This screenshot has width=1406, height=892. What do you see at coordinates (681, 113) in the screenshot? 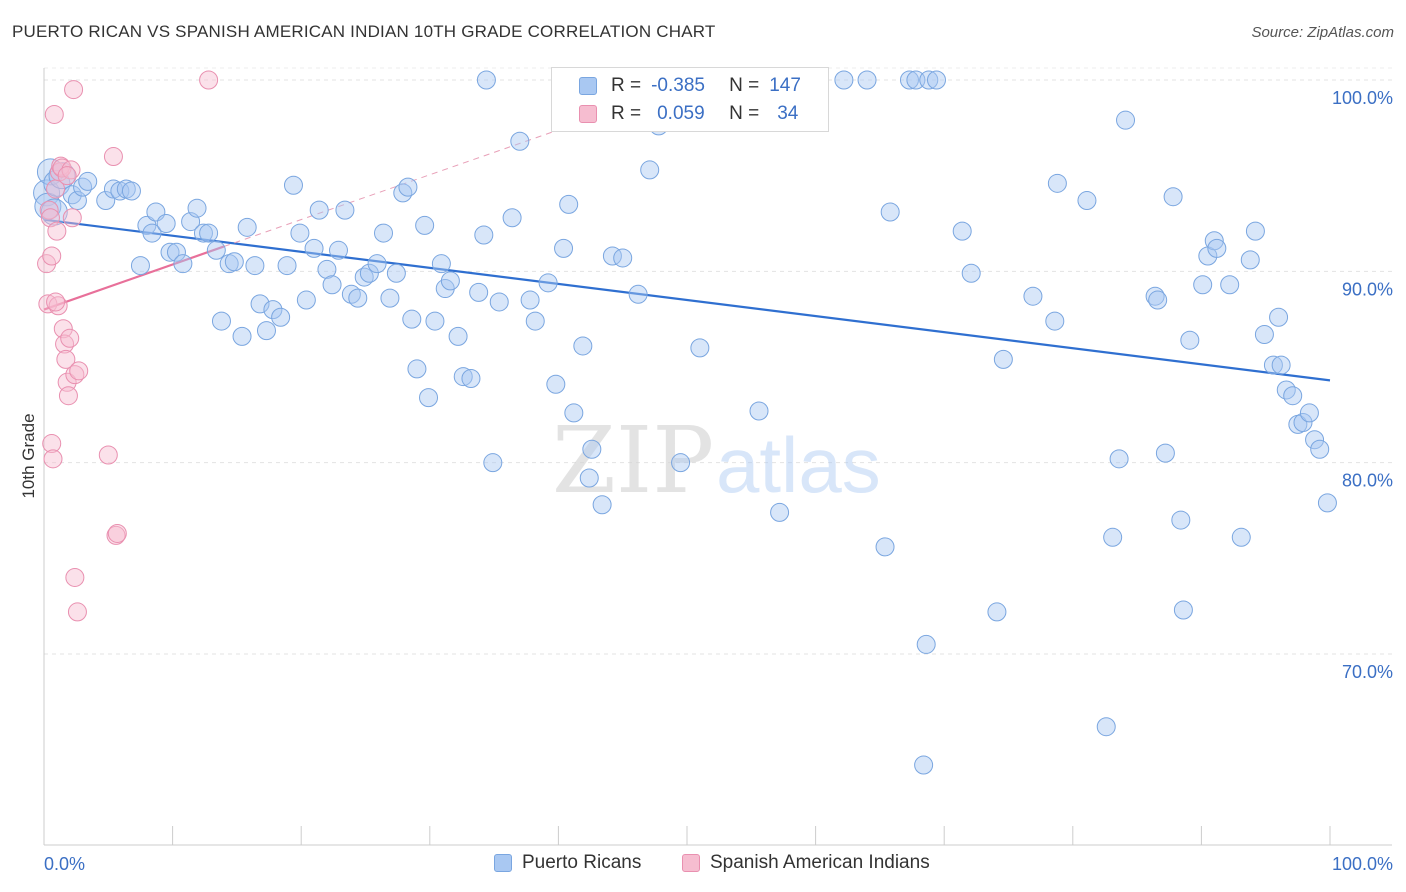
I see `legend-r-value: 0.059` at bounding box center [681, 113].